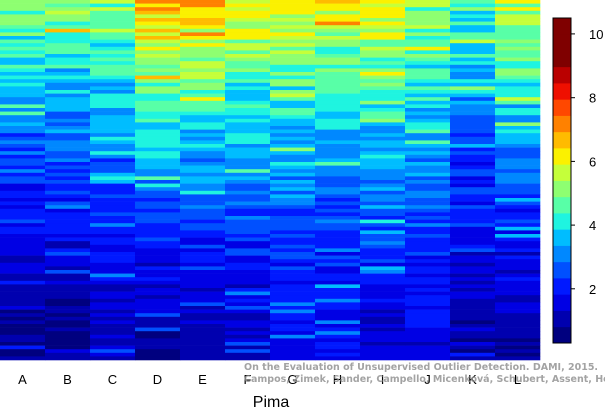  Describe the element at coordinates (562, 319) in the screenshot. I see `colorbar-segment` at that location.